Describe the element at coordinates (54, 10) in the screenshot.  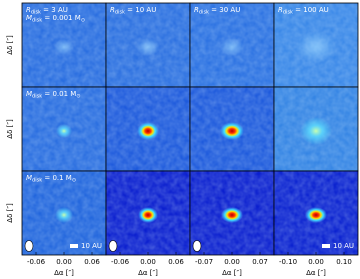
I see `label-part: = 3 AU` at that location.